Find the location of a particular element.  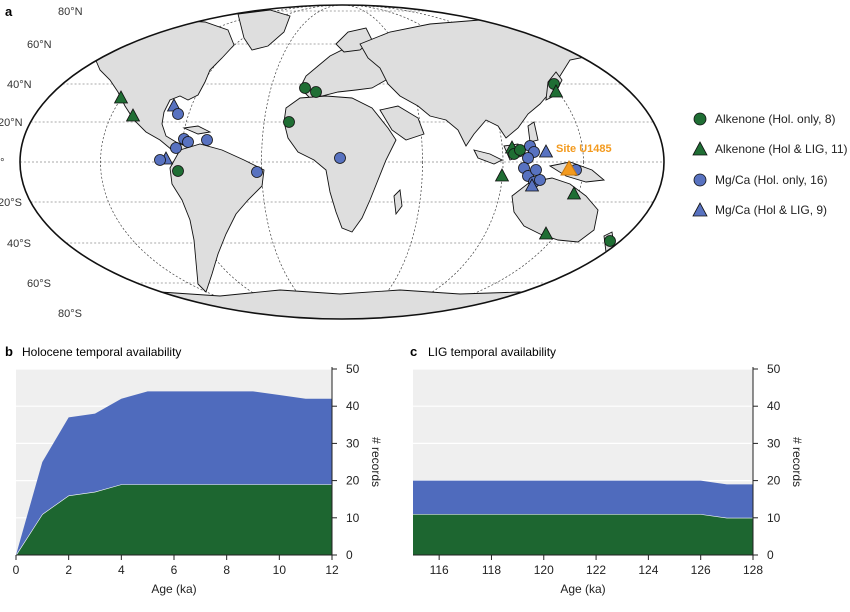

x-tick-label: 10 is located at coordinates (280, 570).